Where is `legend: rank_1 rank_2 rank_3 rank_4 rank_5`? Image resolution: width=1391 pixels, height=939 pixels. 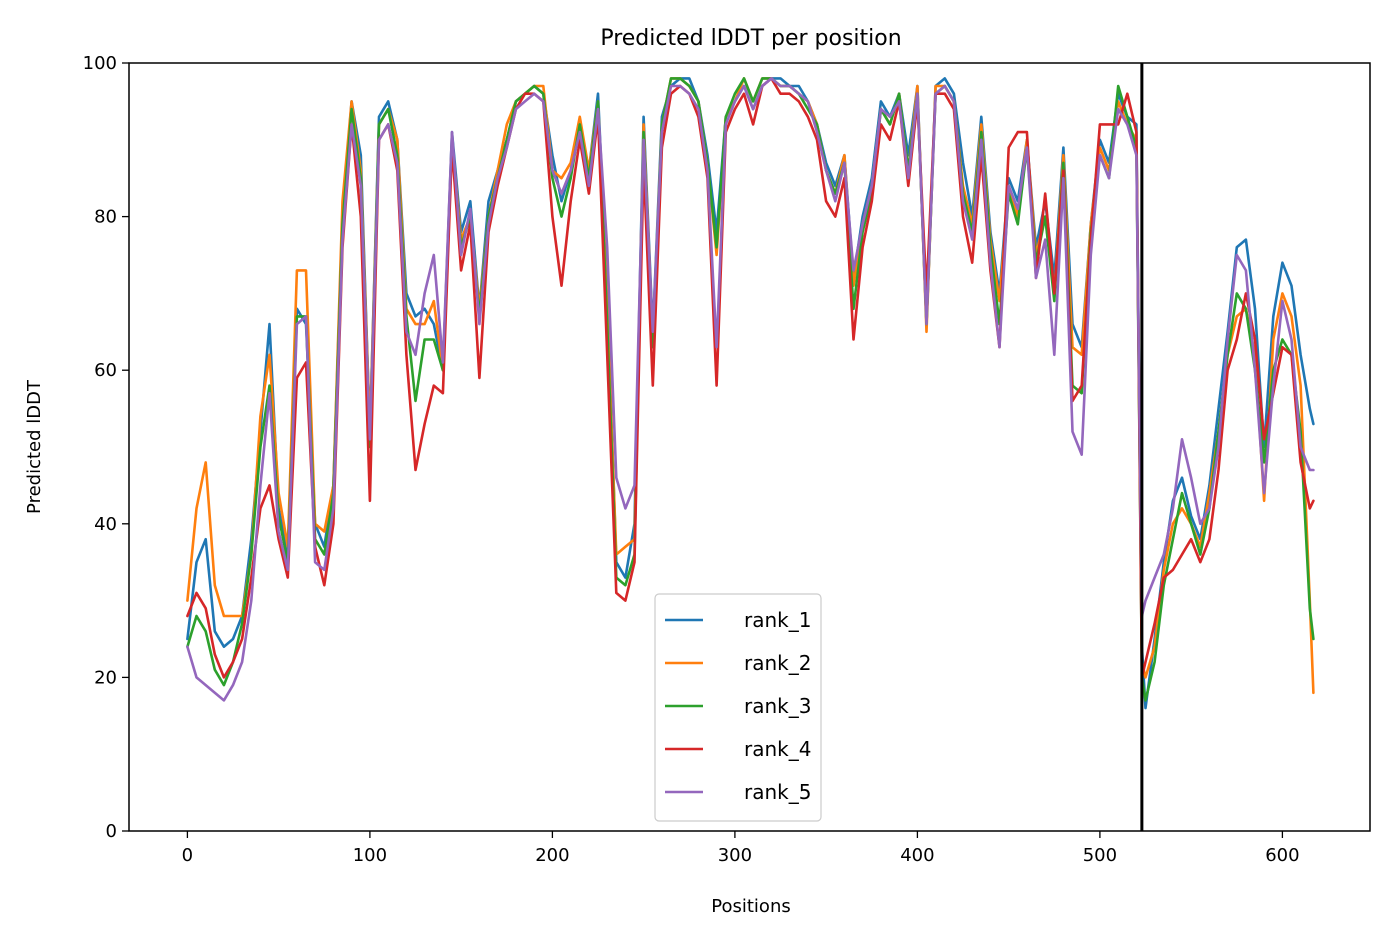
legend: rank_1 rank_2 rank_3 rank_4 rank_5 is located at coordinates (738, 707).